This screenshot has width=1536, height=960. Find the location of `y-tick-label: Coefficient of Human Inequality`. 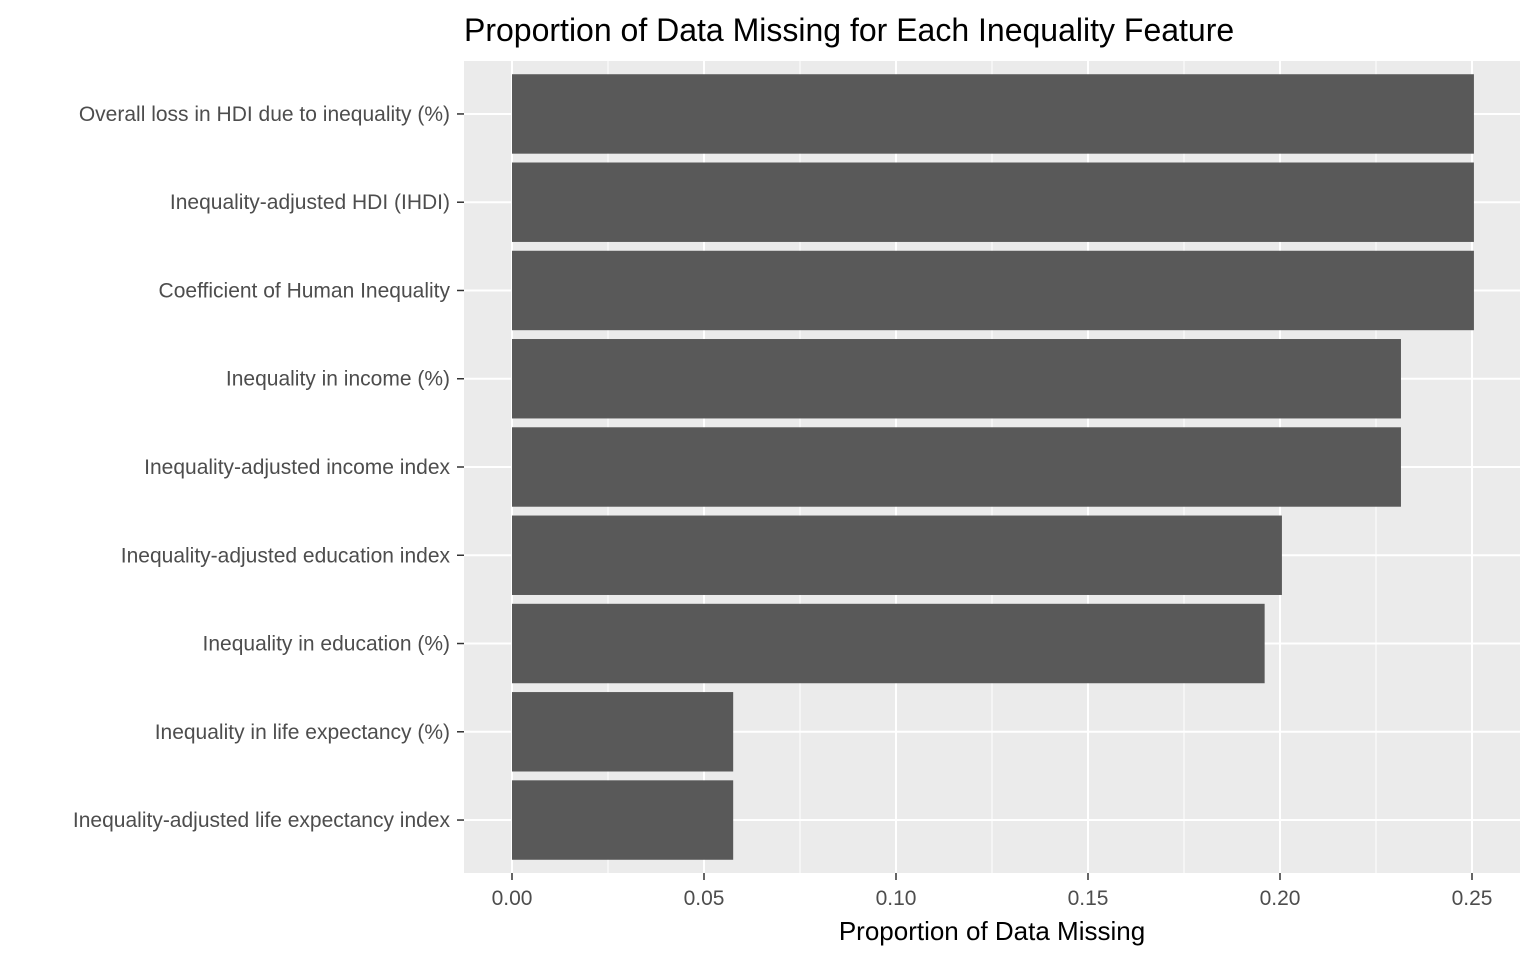

y-tick-label: Coefficient of Human Inequality is located at coordinates (305, 290).